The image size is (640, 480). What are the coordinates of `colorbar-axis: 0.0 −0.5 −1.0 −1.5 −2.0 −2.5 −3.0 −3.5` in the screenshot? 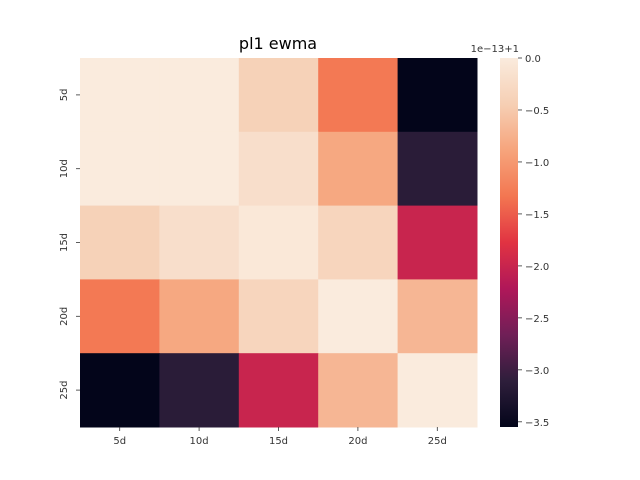 It's located at (533, 241).